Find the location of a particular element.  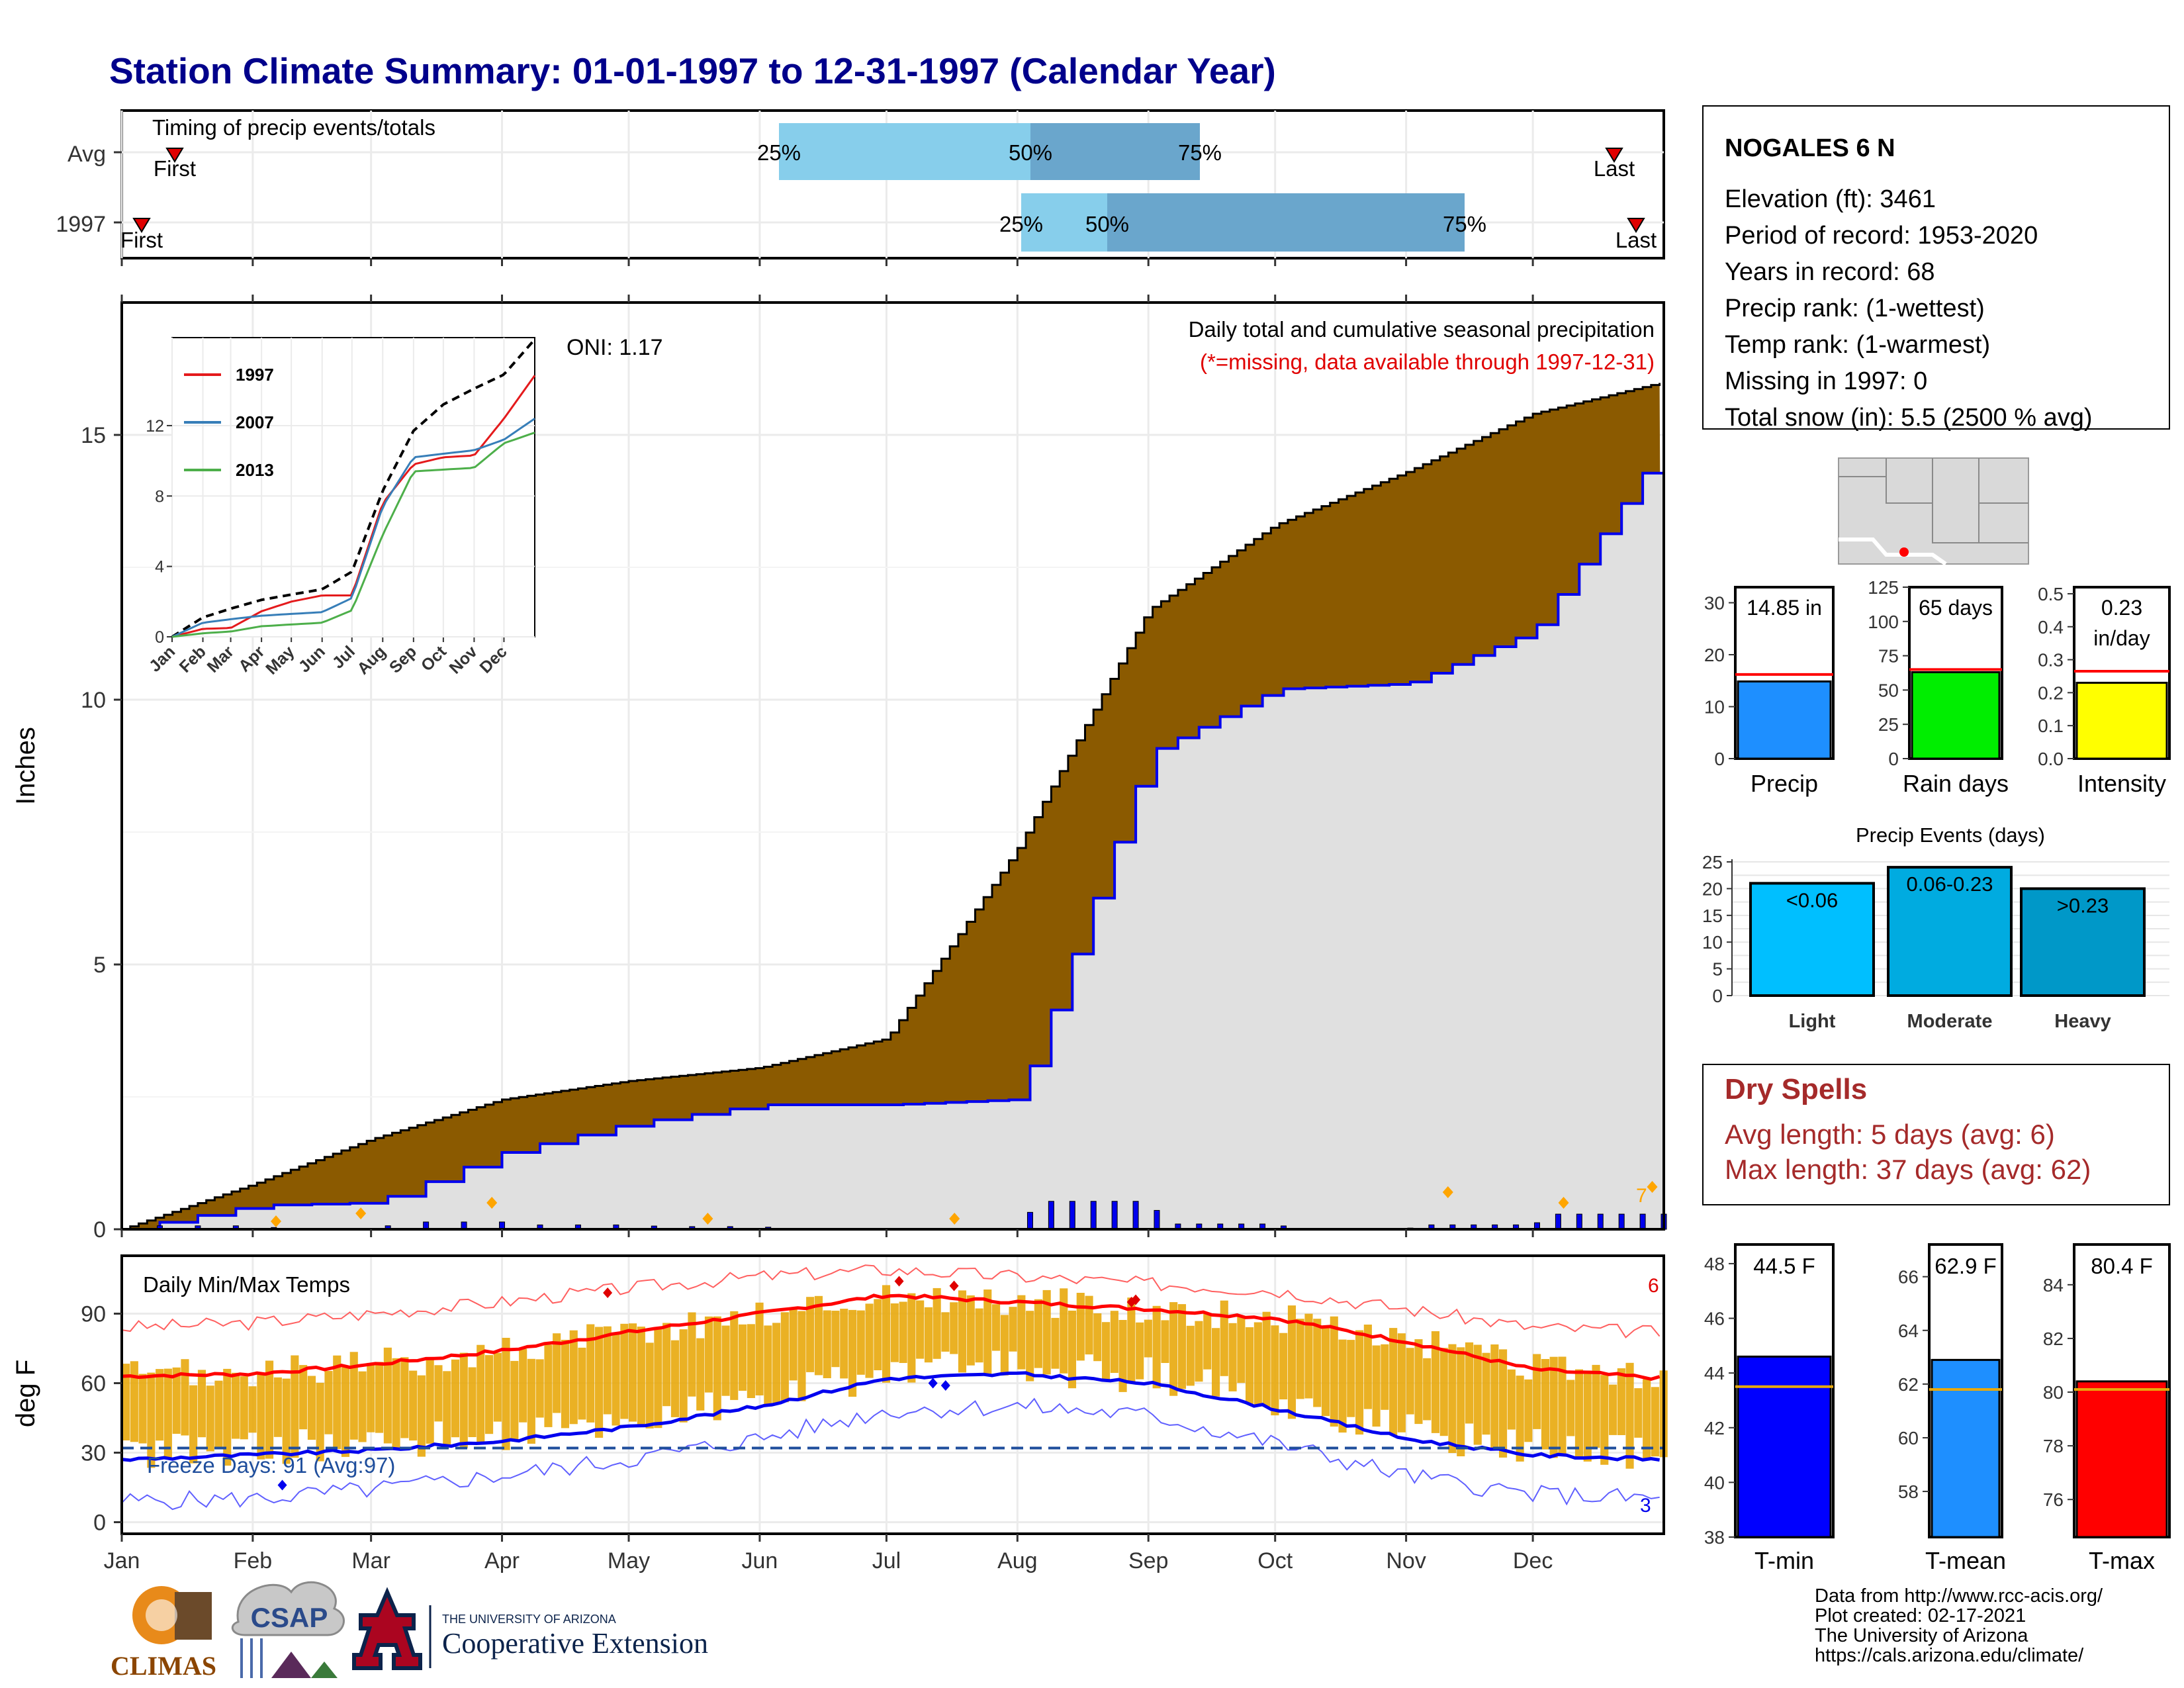

temp-bar-tick: 40 is located at coordinates (1715, 1482).